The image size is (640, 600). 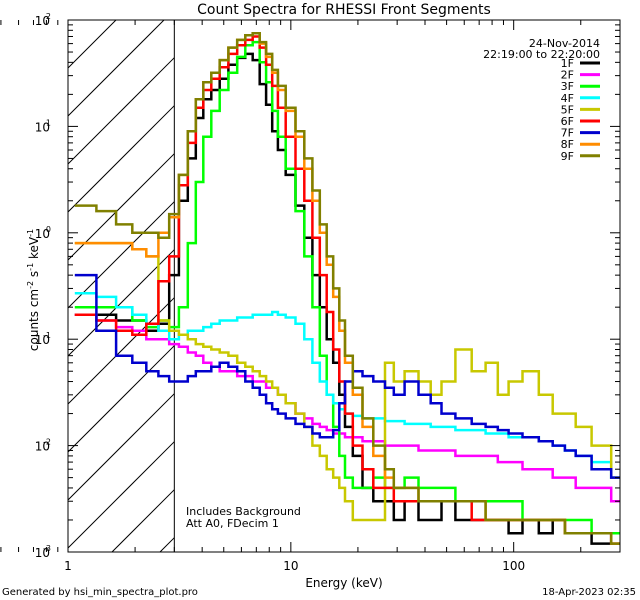 What do you see at coordinates (344, 10) in the screenshot?
I see `chart-title: Count Spectra for RHESSI Front Segments` at bounding box center [344, 10].